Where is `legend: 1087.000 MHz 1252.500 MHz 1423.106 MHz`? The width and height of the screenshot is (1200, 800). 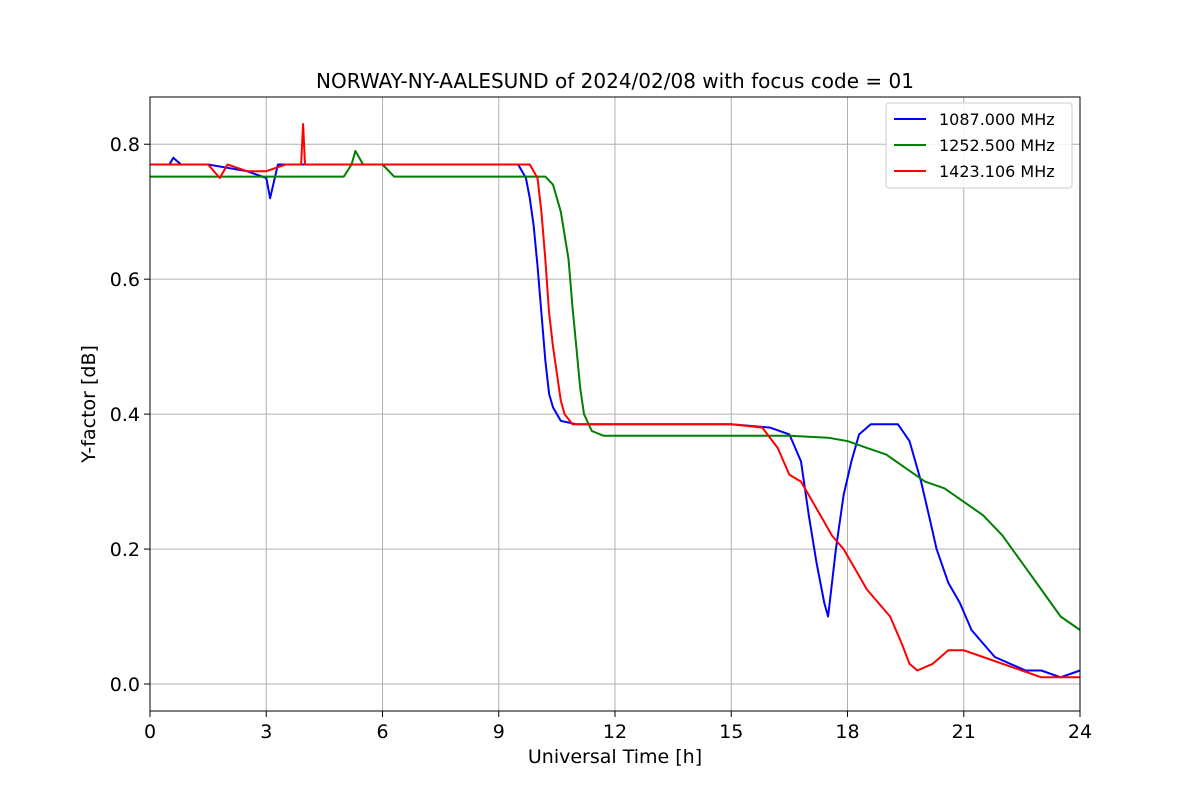 legend: 1087.000 MHz 1252.500 MHz 1423.106 MHz is located at coordinates (979, 145).